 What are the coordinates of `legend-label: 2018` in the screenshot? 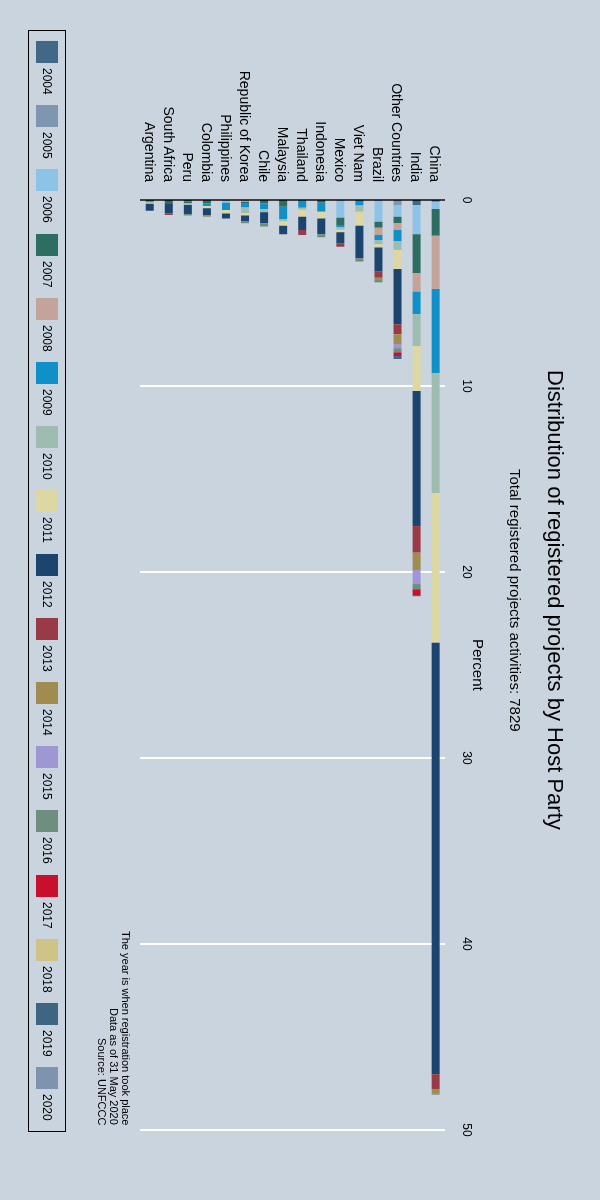 It's located at (47, 979).